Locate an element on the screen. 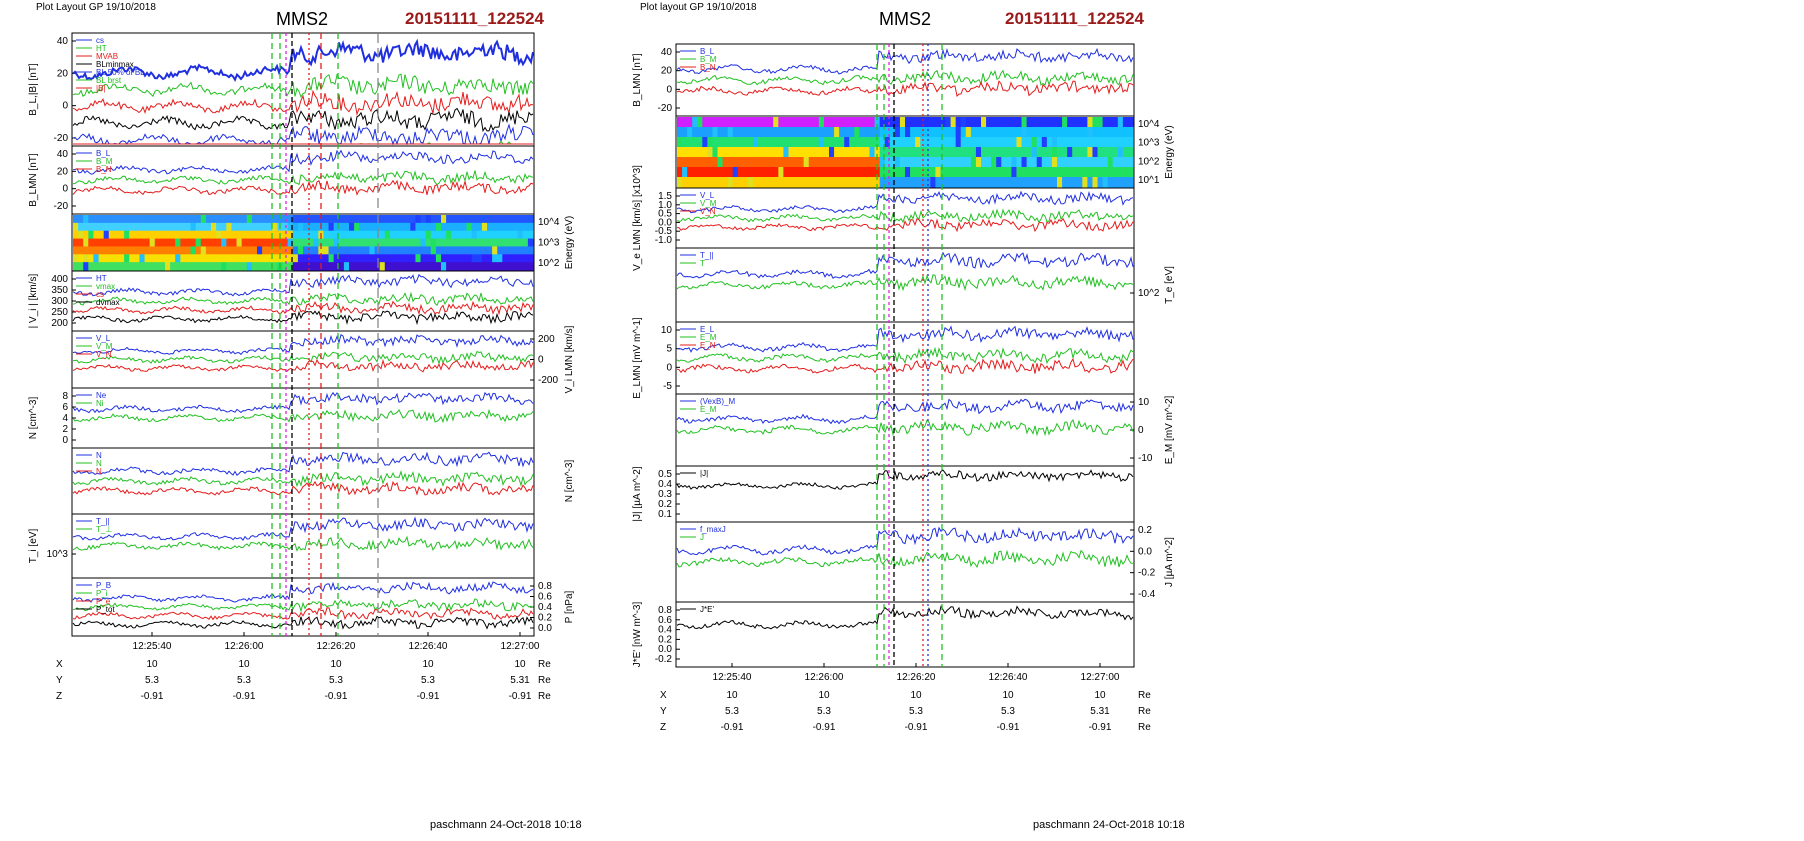 The width and height of the screenshot is (1804, 841). panel-5: 200 0 -200 V_i LMN [km/s] V_LV_MV_N is located at coordinates (323, 359).